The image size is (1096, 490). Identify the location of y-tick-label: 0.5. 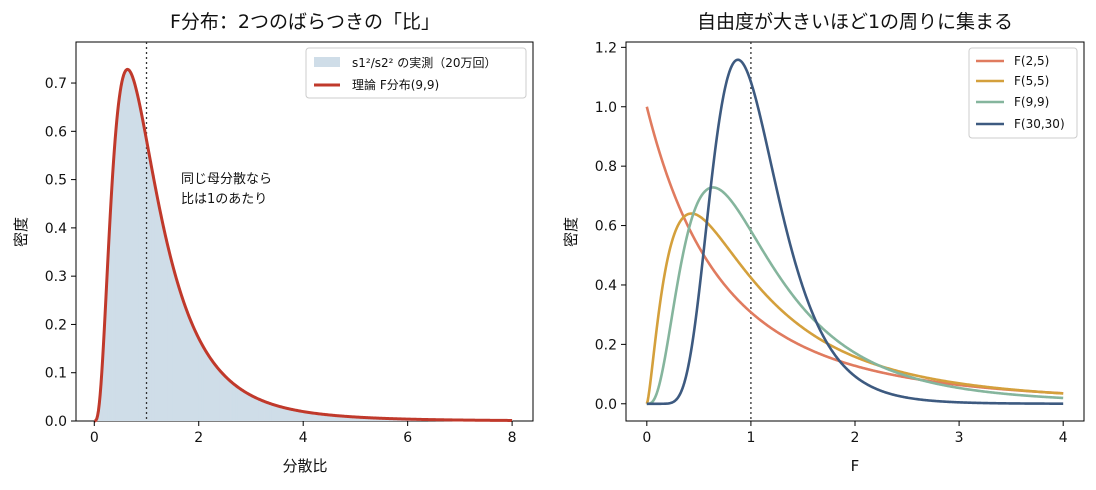
(56, 181).